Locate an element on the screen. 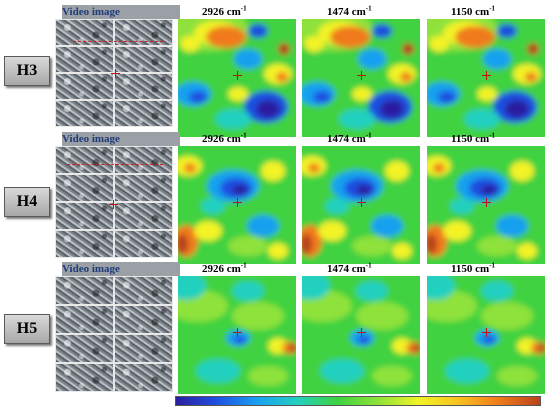  measurement-line is located at coordinates (115, 164).